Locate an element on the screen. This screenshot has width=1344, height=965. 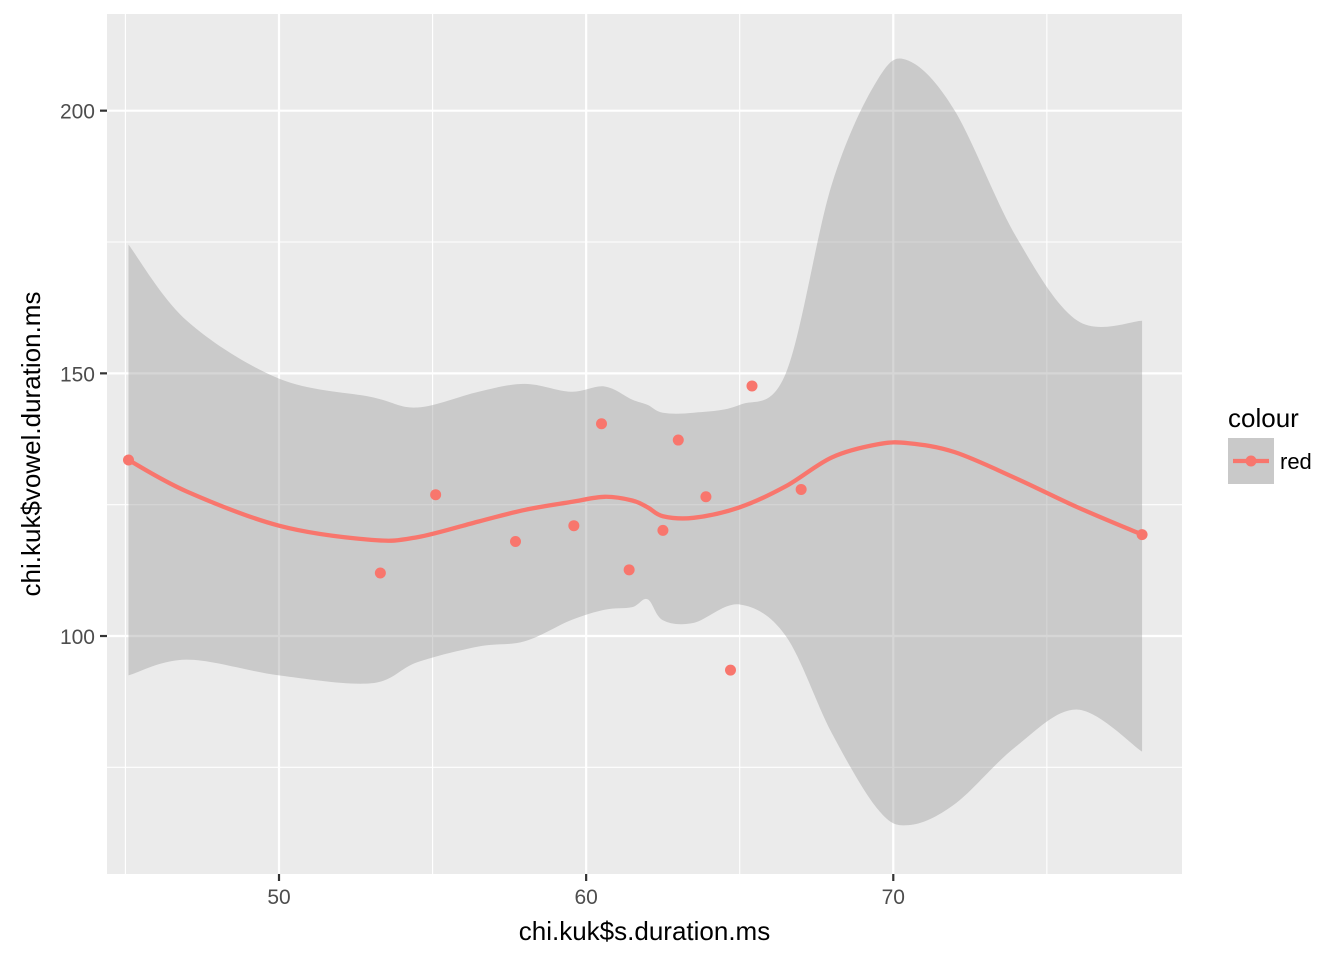
x-axis: 50 60 70 is located at coordinates (586, 891).